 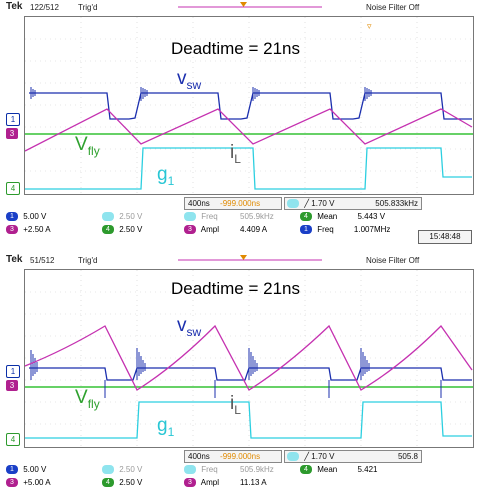 I want to click on trigger-level: ╱ 1.70 V, so click(x=319, y=203).